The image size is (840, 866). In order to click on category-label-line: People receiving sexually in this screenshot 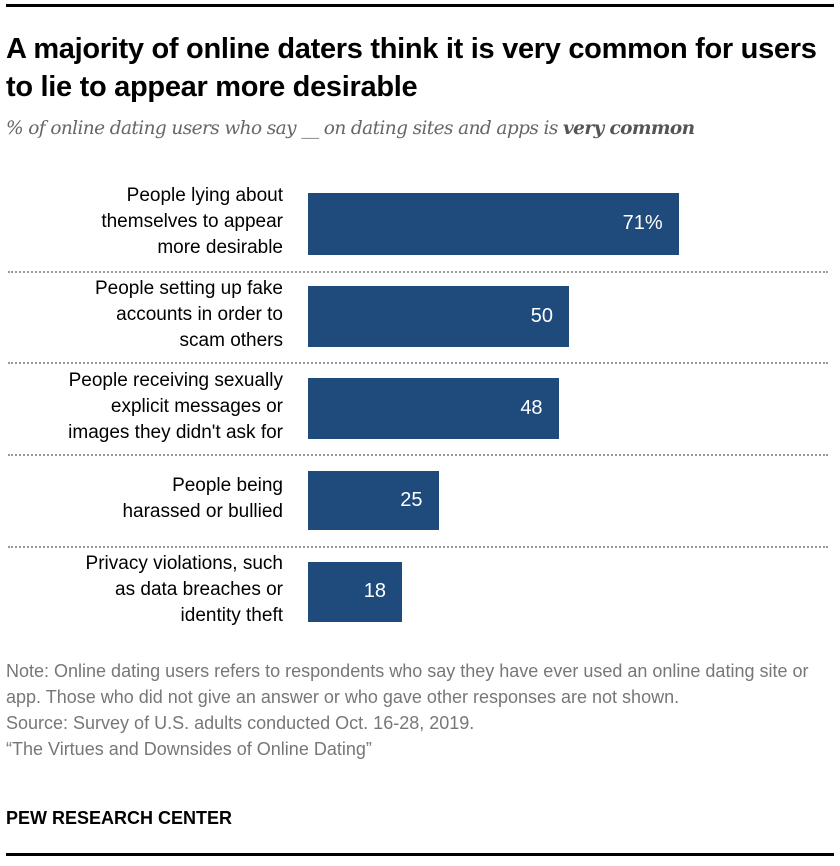, I will do `click(175, 380)`.